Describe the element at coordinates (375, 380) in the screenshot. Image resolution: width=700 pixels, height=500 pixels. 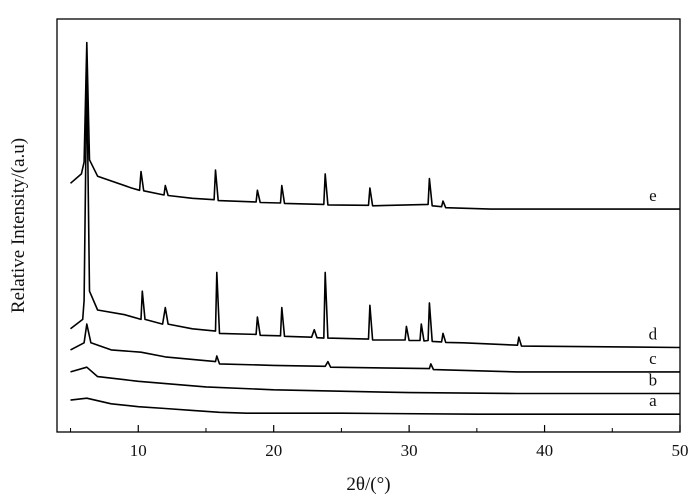
I see `series-line-b` at that location.